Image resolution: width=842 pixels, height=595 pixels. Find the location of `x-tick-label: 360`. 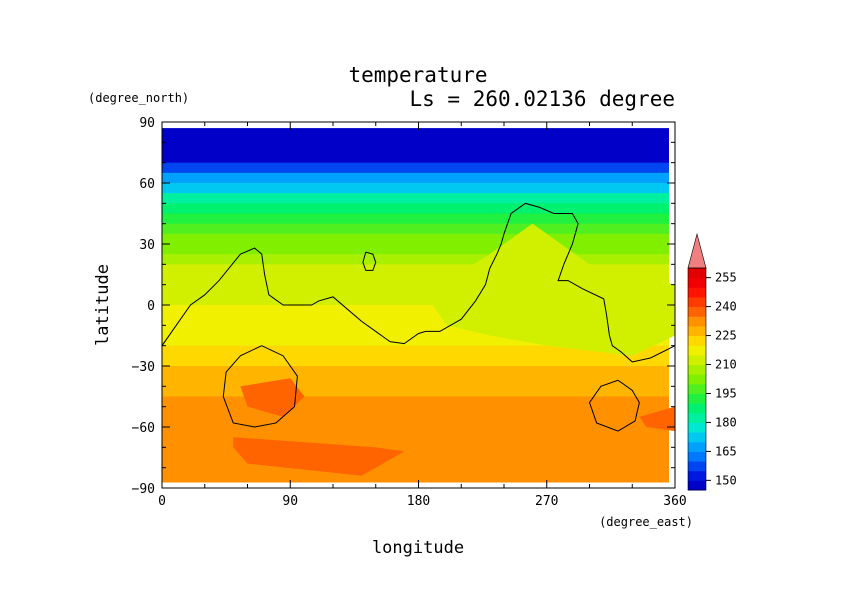

x-tick-label: 360 is located at coordinates (674, 501).